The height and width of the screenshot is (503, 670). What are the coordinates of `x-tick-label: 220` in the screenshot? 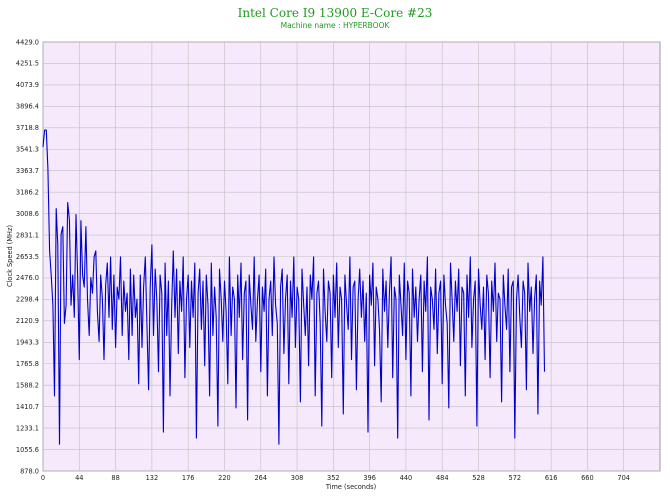 It's located at (224, 478).